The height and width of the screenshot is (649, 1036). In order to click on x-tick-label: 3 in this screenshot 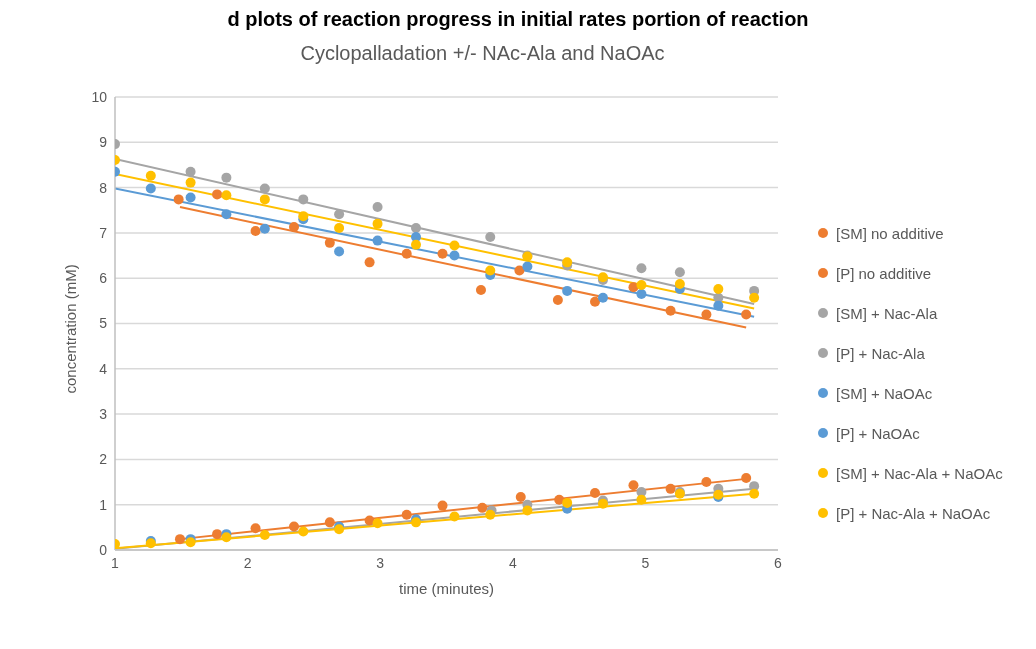, I will do `click(380, 562)`.